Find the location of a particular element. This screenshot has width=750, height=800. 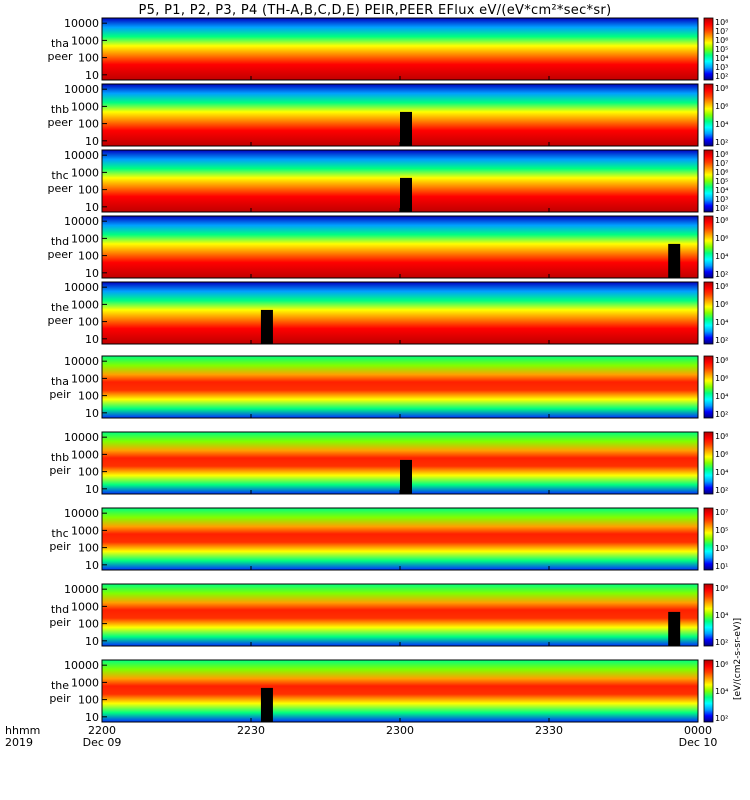

colorbar-unit-label: [eV/(cm2-s-sr-eV)] is located at coordinates (738, 659).